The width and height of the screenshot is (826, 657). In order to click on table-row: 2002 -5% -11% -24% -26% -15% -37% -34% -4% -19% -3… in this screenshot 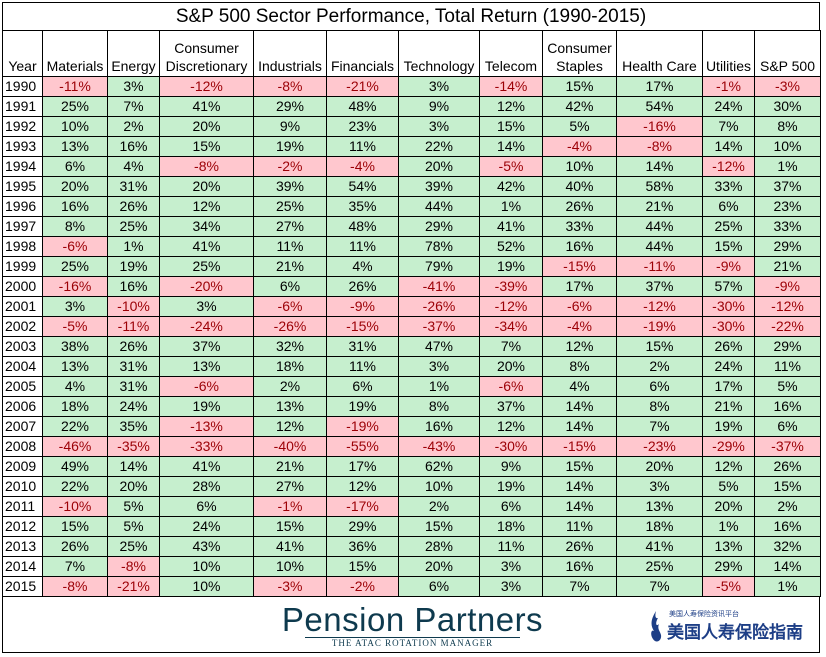, I will do `click(411, 326)`.